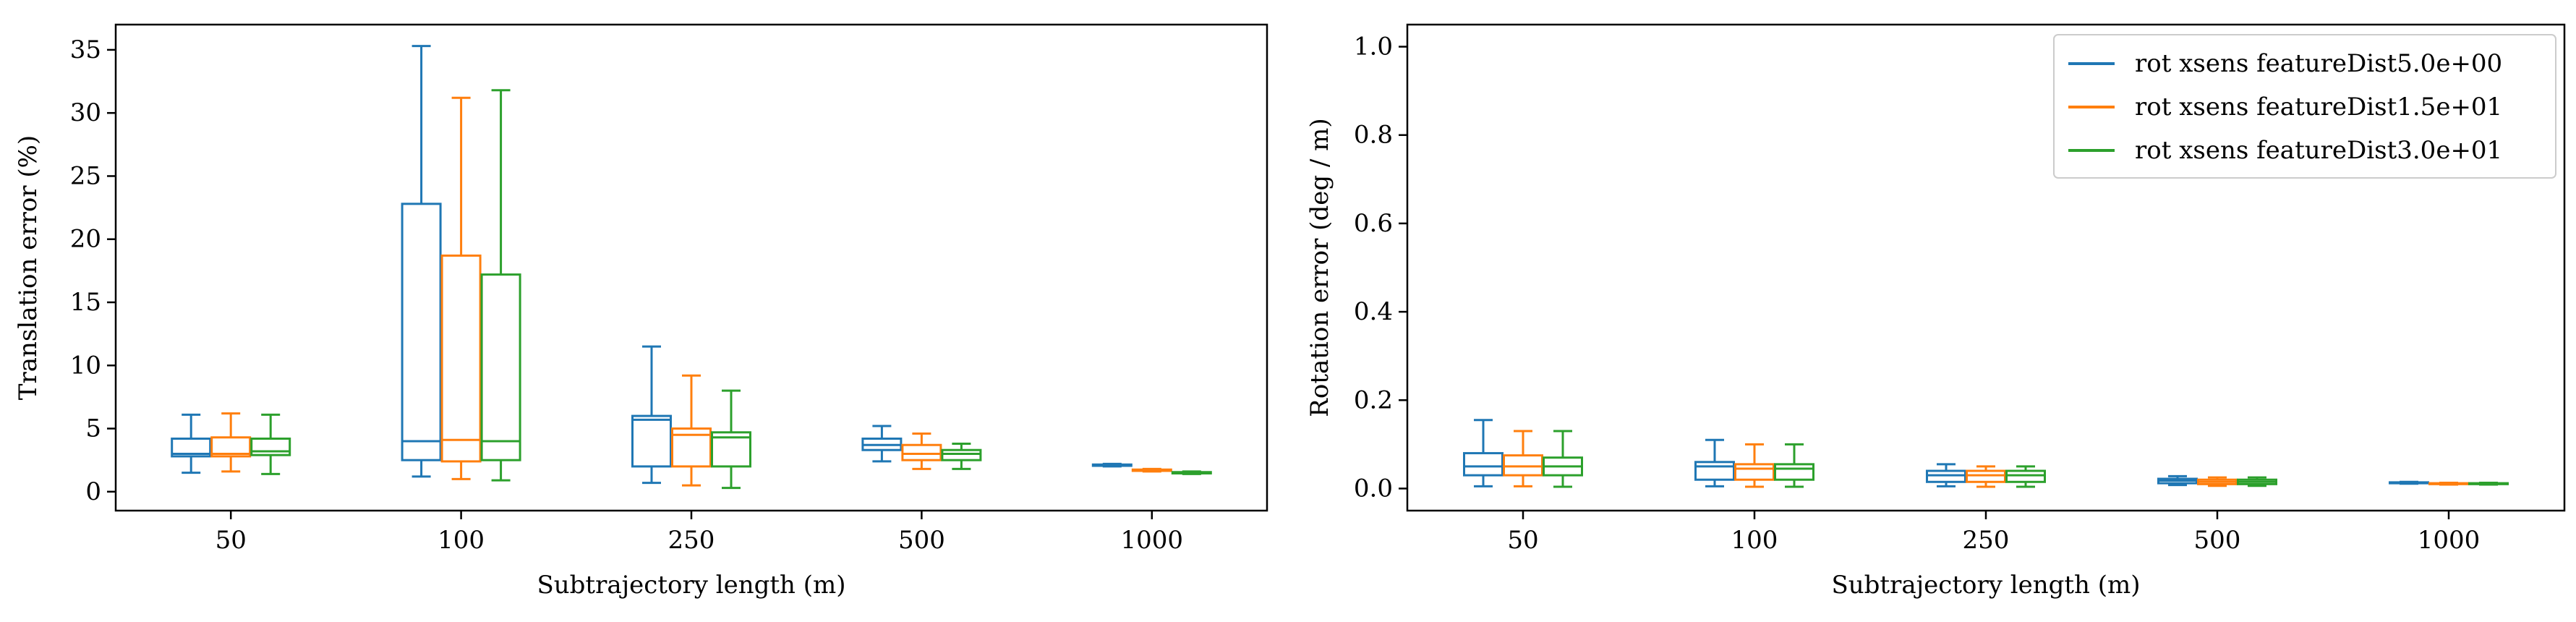 The height and width of the screenshot is (622, 2576). I want to click on y-tick-label: 10, so click(86, 365).